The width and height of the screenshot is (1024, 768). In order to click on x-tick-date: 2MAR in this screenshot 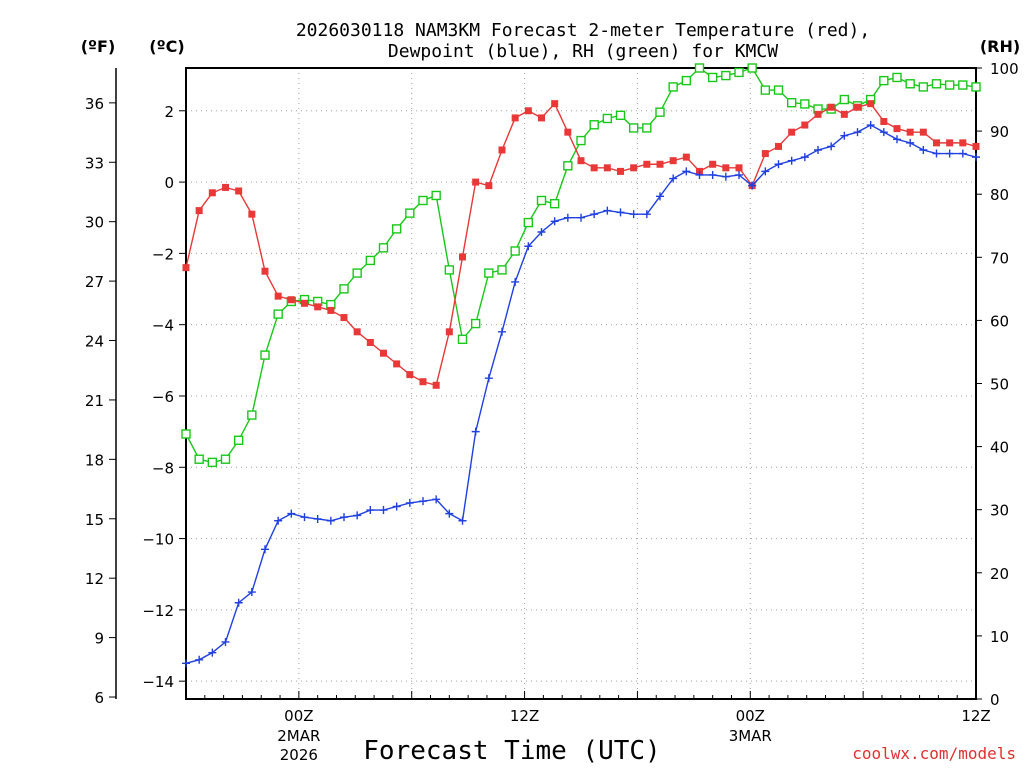, I will do `click(298, 736)`.